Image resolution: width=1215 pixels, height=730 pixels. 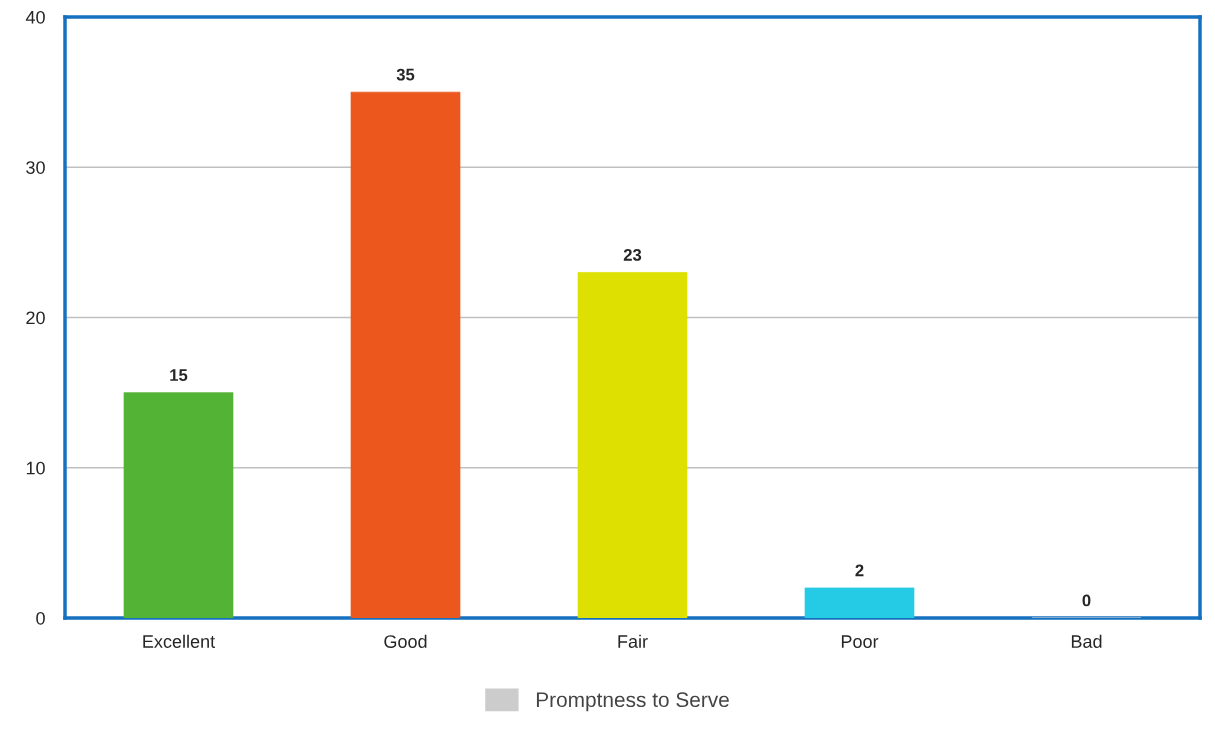 I want to click on y-tick-label: 30, so click(x=35, y=167).